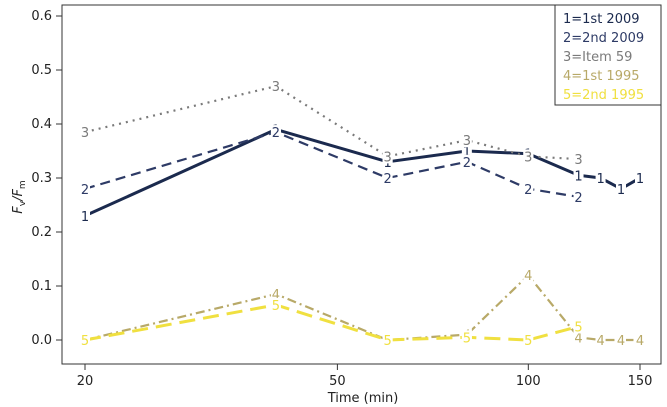 The image size is (667, 407). Describe the element at coordinates (601, 76) in the screenshot. I see `legend-entry-4: 4=1st 1995` at that location.